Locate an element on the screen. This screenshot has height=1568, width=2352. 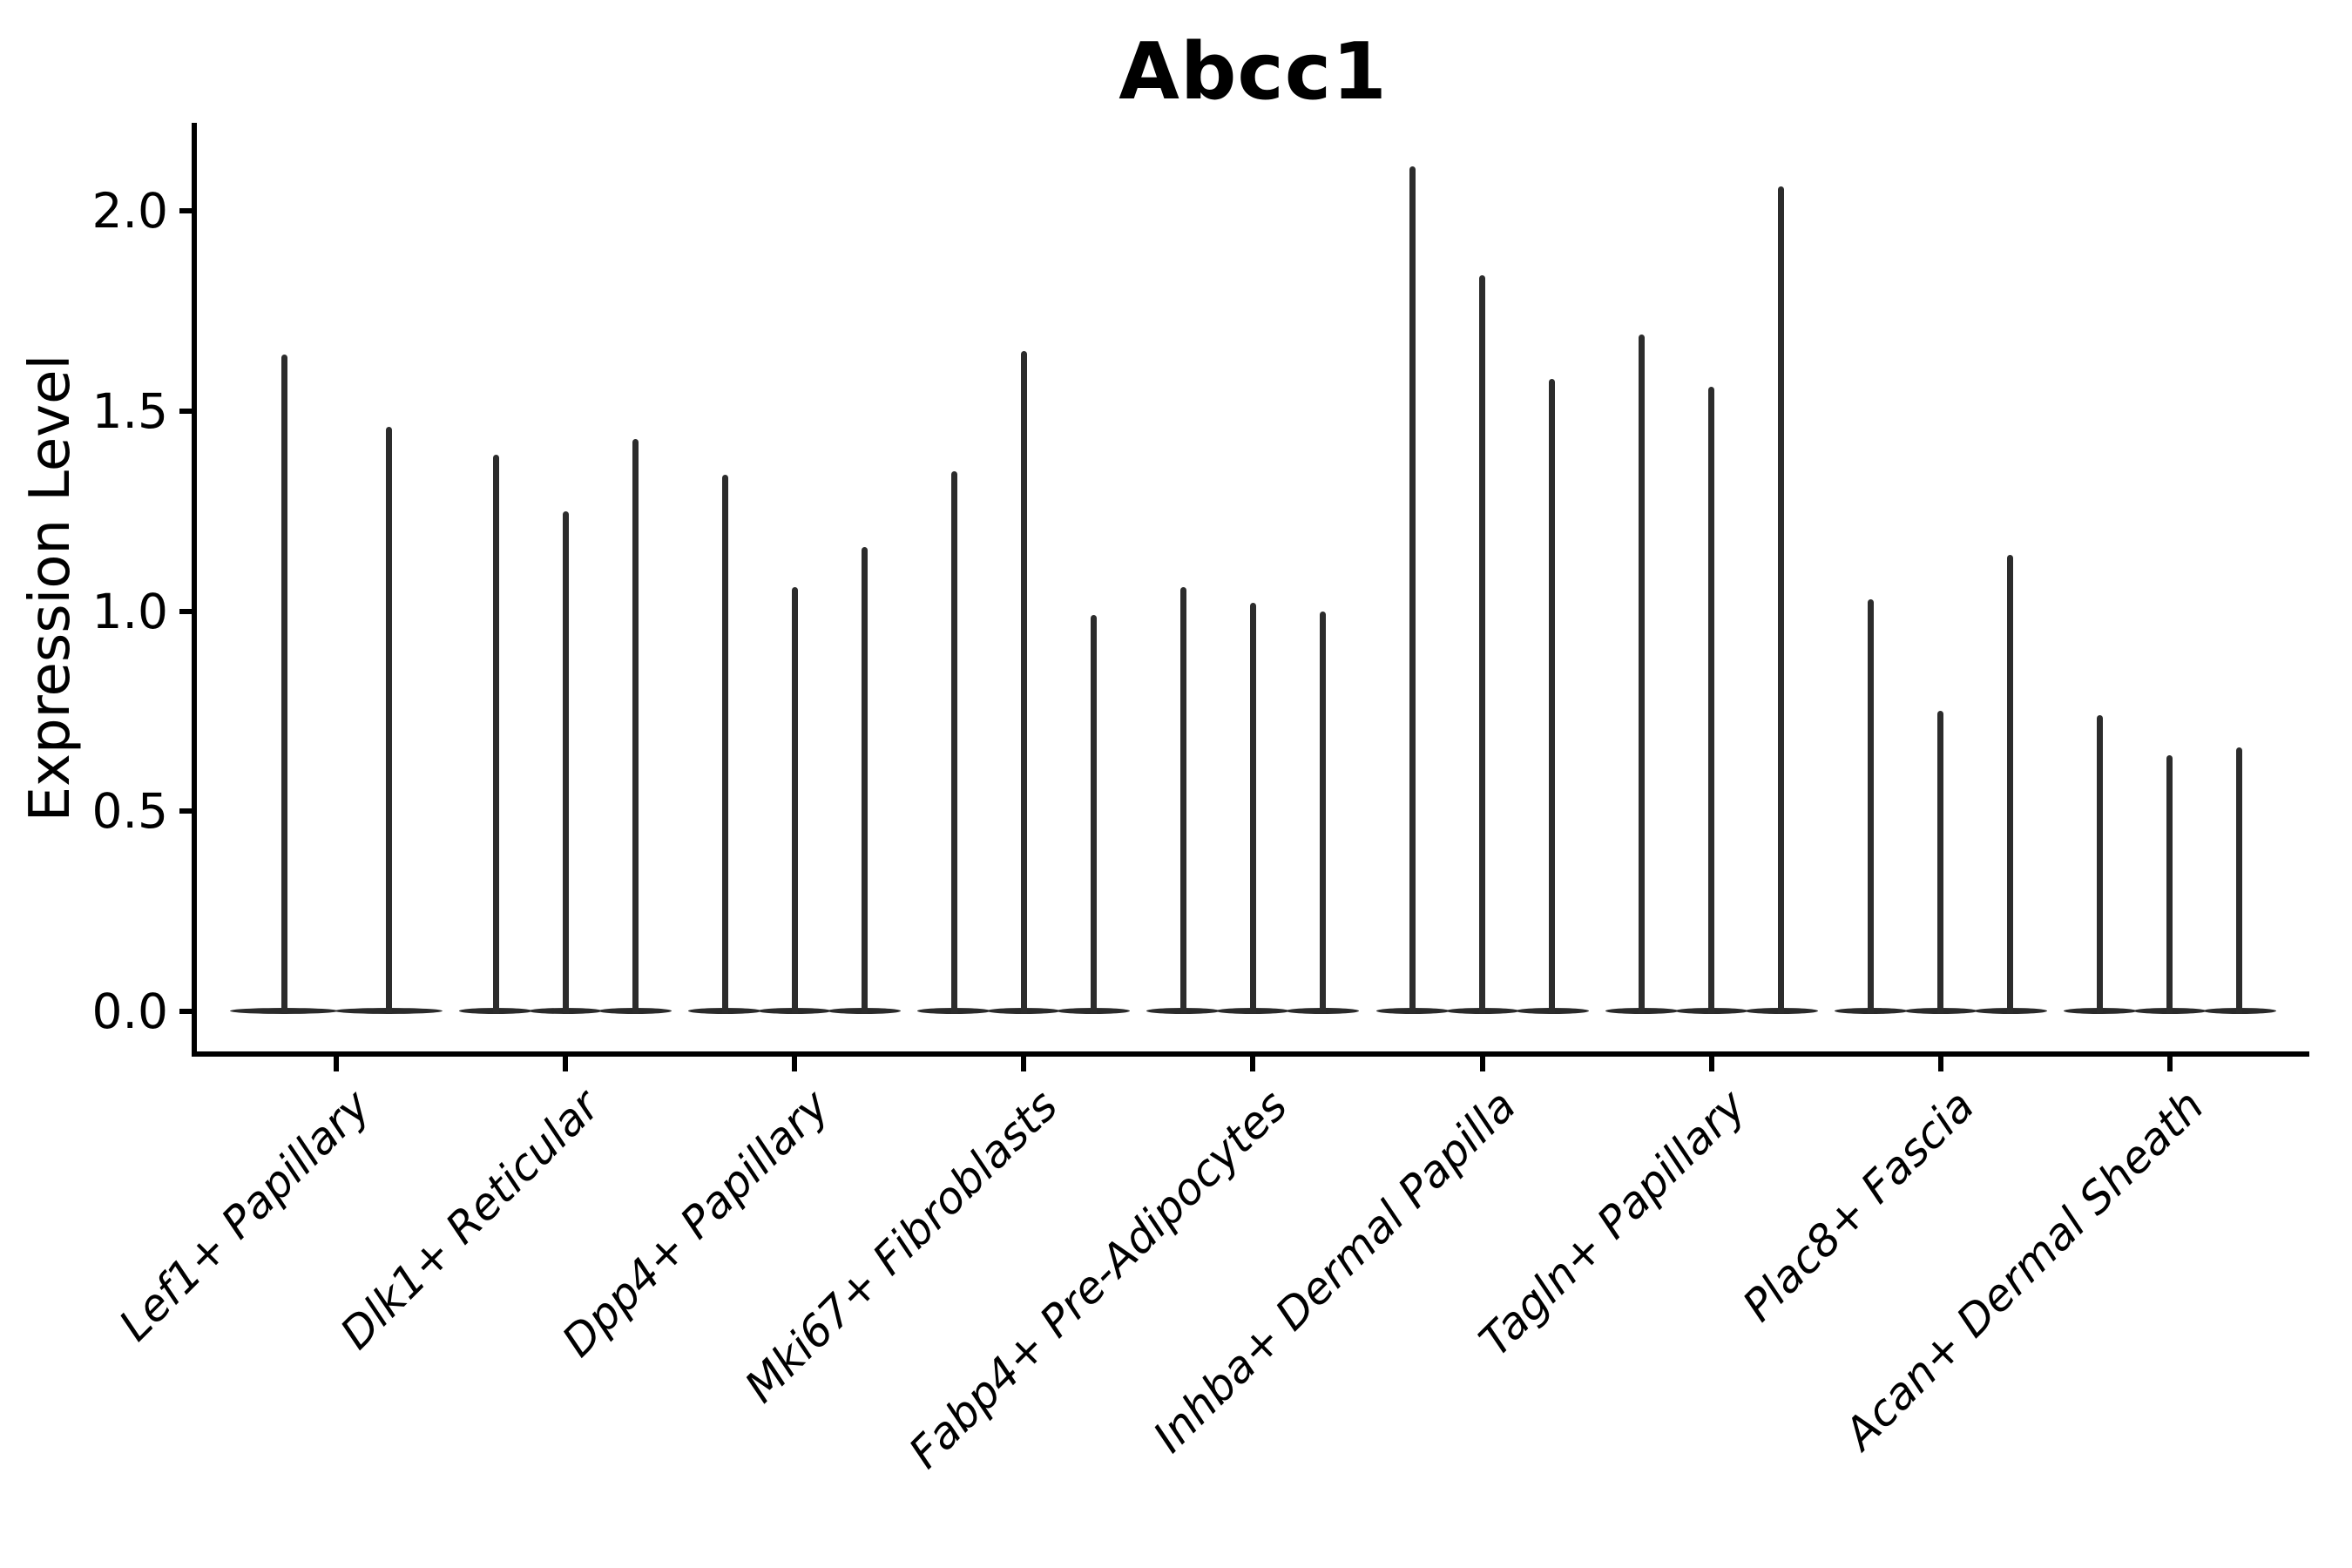
y-tick-label: 2.0 is located at coordinates (129, 211).